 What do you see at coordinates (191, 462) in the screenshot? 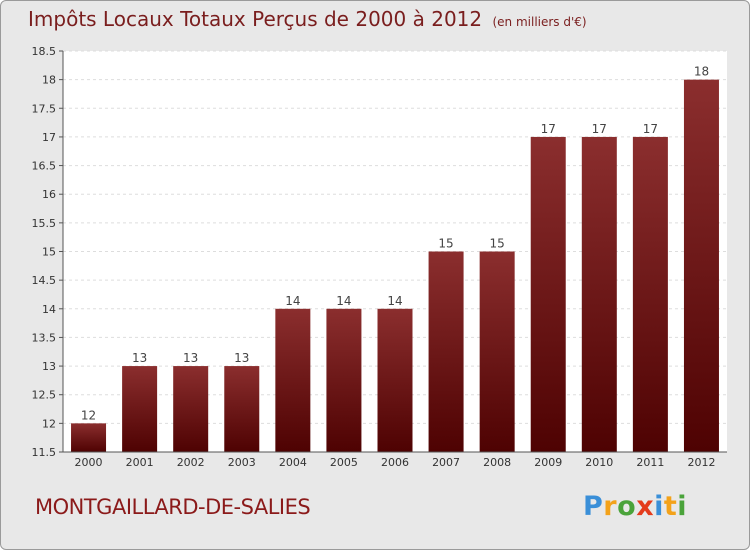
I see `x-tick-label: 2002` at bounding box center [191, 462].